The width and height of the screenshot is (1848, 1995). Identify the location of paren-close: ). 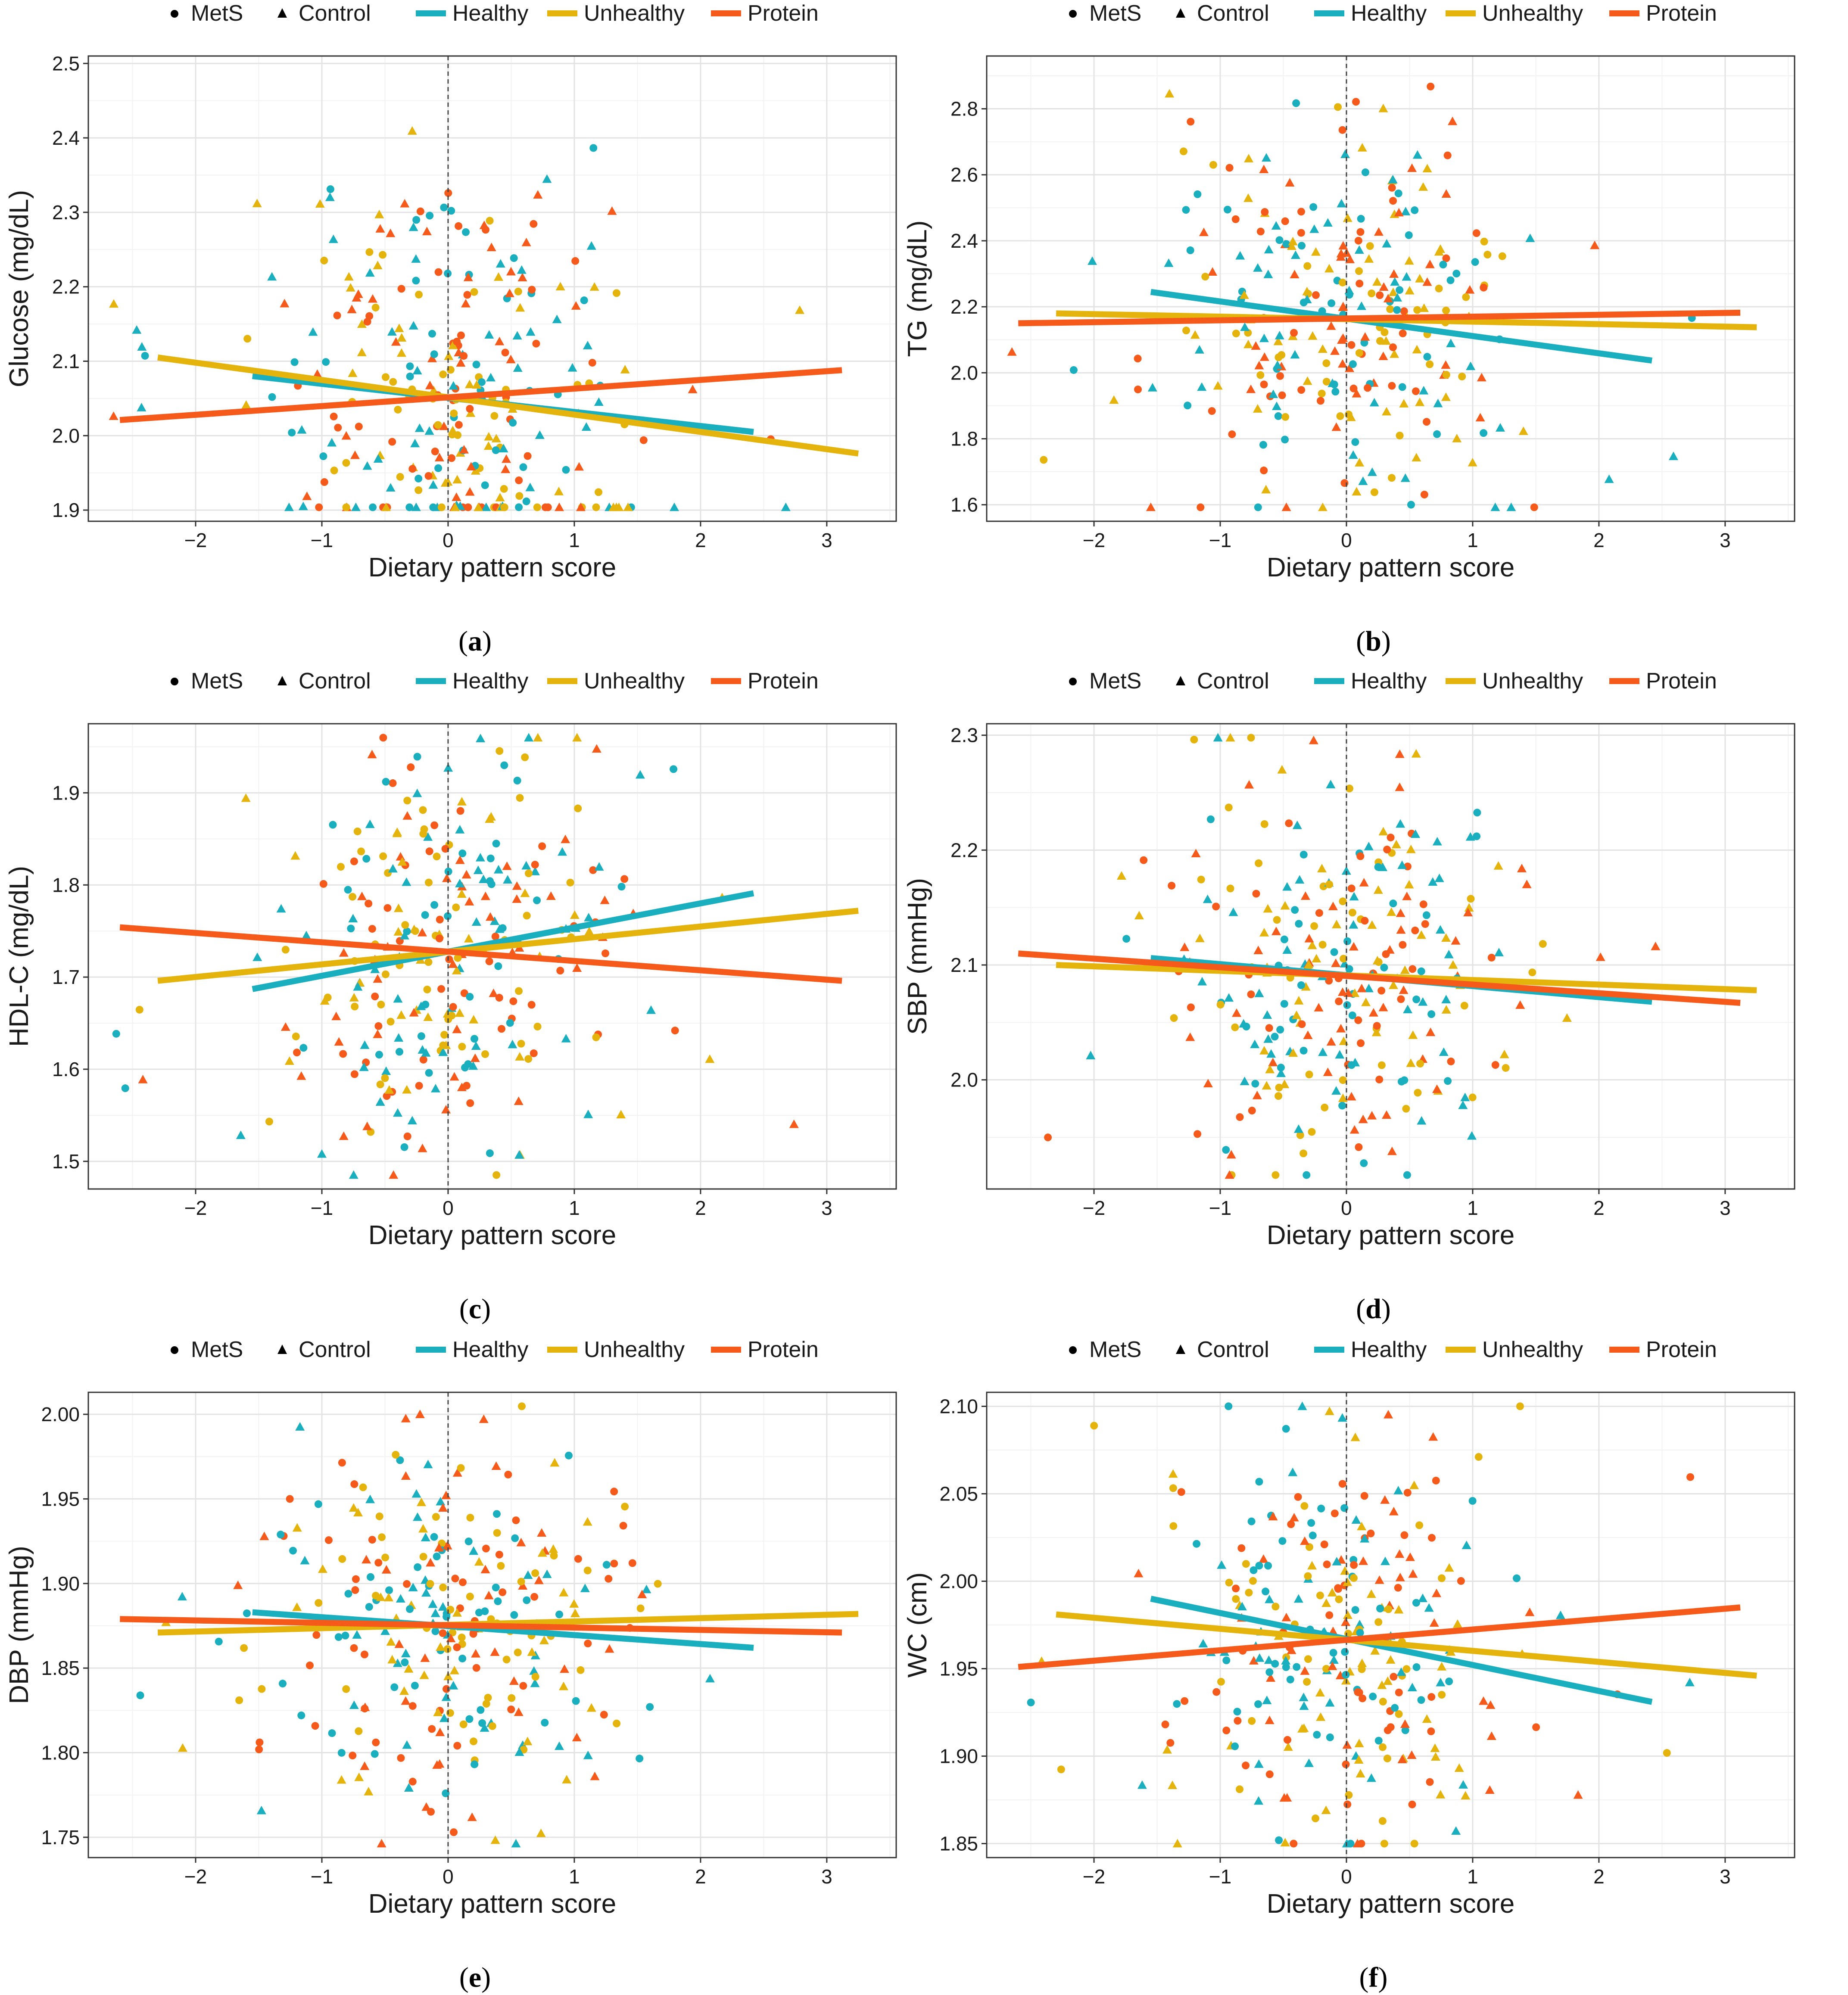
(1386, 1309).